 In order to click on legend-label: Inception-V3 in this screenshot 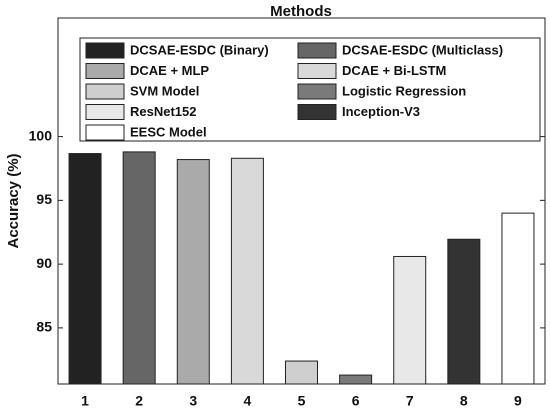, I will do `click(381, 111)`.